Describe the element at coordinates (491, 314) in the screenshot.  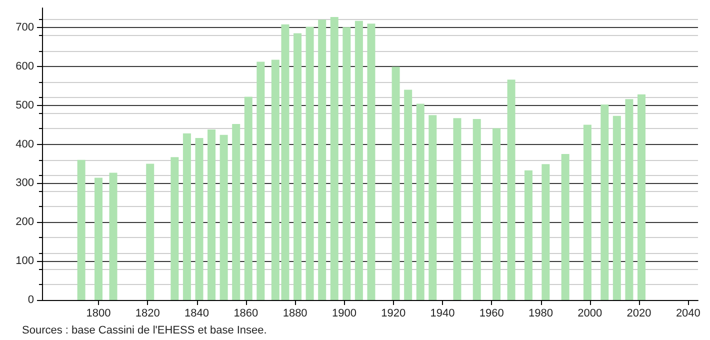
I see `x-tick-label: 1960` at that location.